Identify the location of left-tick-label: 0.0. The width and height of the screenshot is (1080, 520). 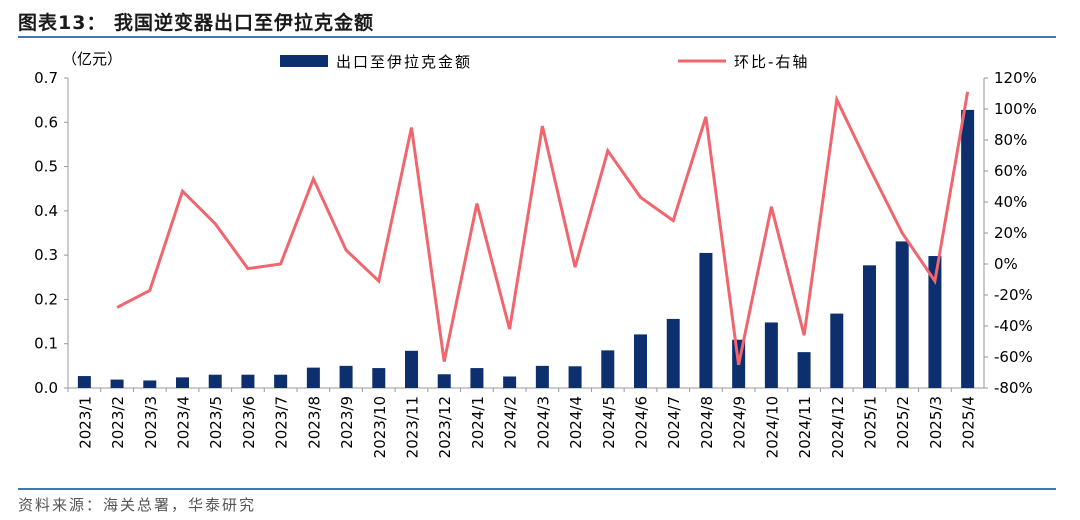
(46, 388).